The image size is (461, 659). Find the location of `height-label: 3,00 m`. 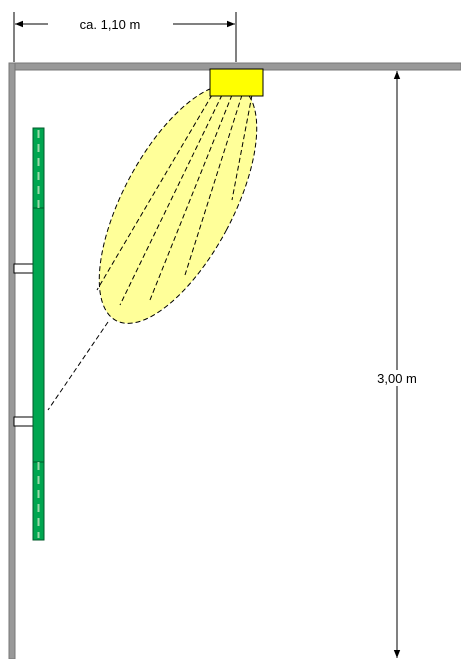

height-label: 3,00 m is located at coordinates (397, 378).